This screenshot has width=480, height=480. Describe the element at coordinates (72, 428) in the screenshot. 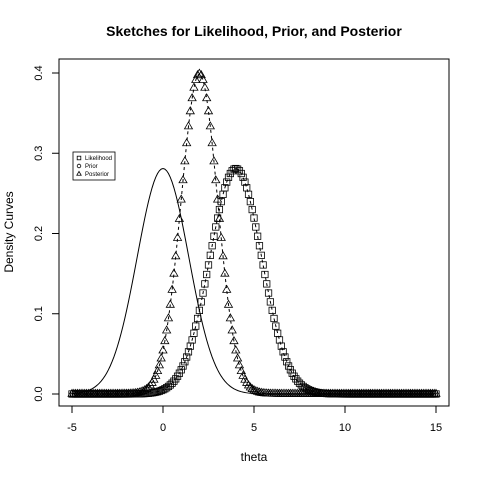

I see `x-tick-label: -5` at that location.